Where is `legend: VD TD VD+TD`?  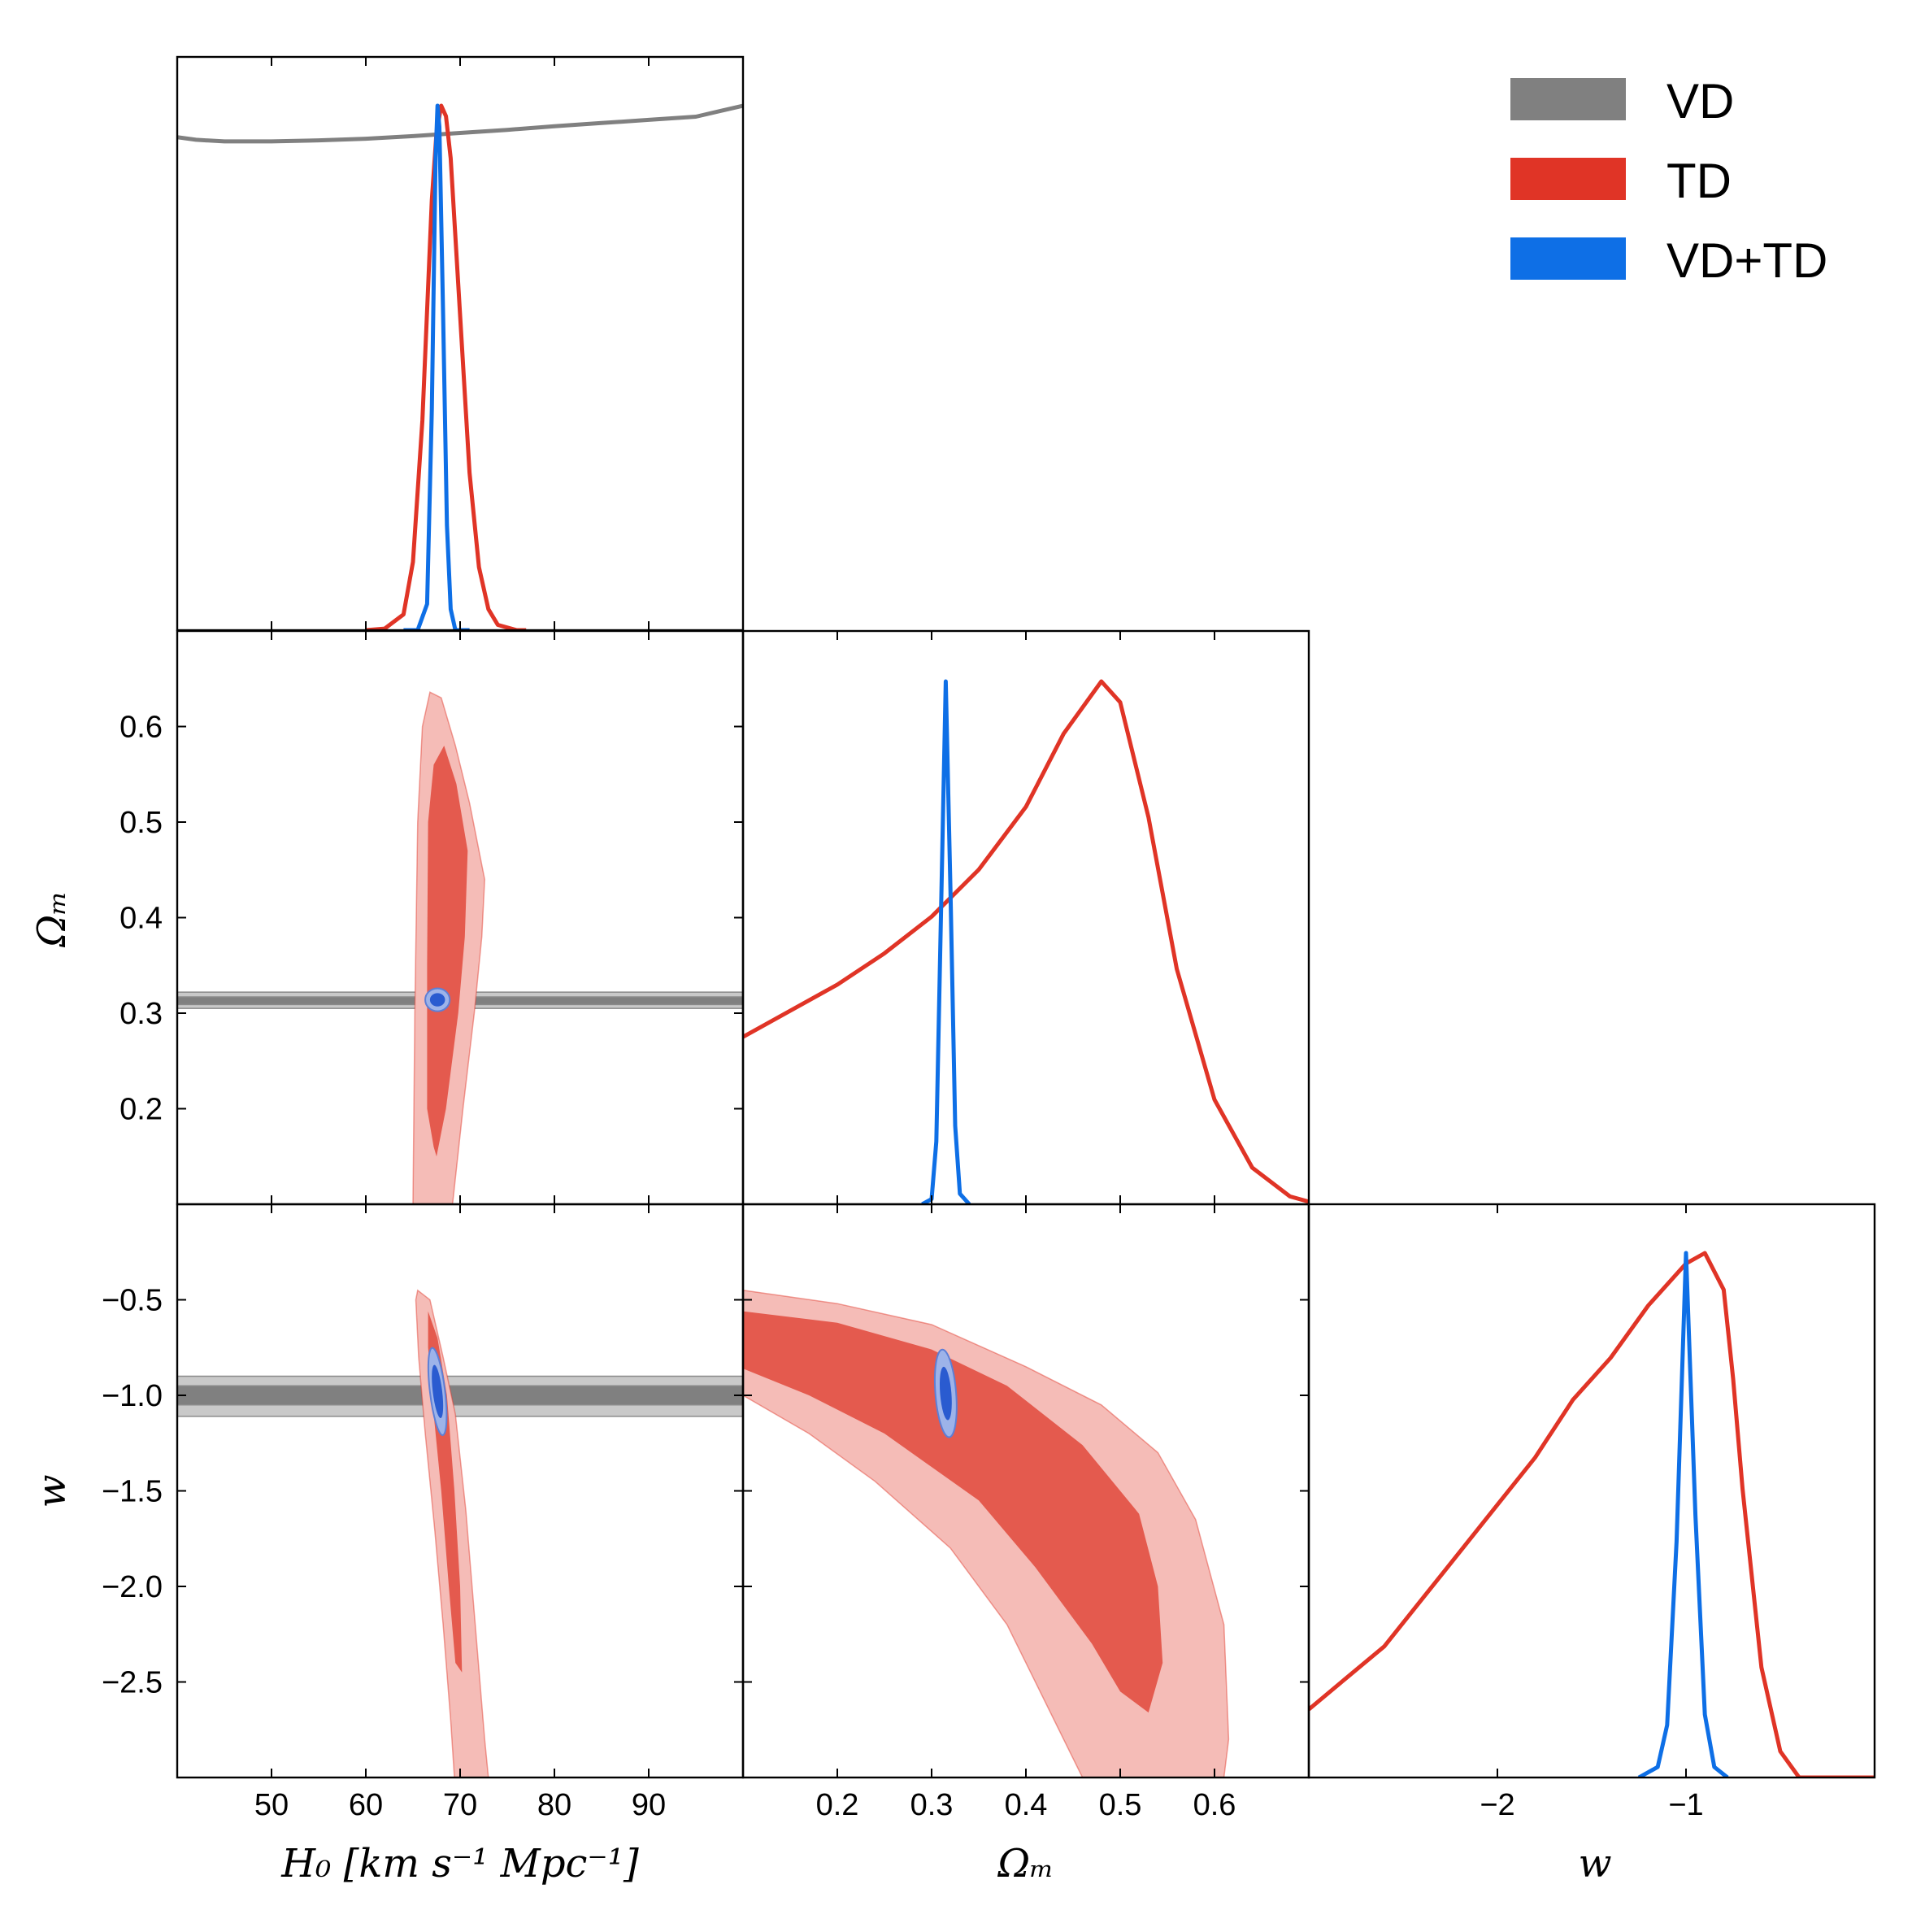 legend: VD TD VD+TD is located at coordinates (1668, 181).